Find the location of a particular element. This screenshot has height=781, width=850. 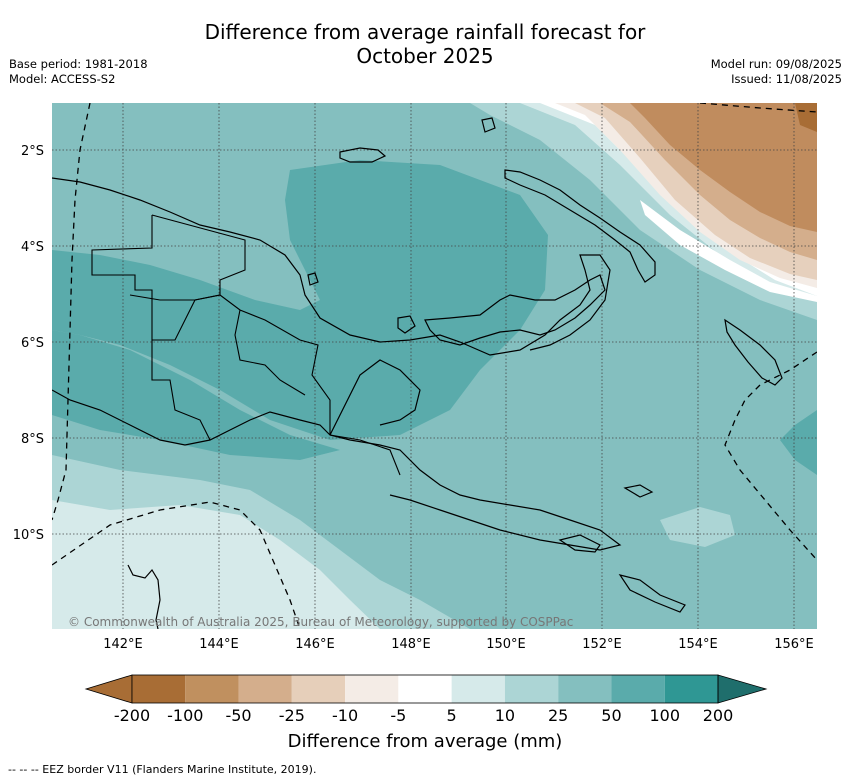

field-wet-10-25-se-patch is located at coordinates (697, 527).